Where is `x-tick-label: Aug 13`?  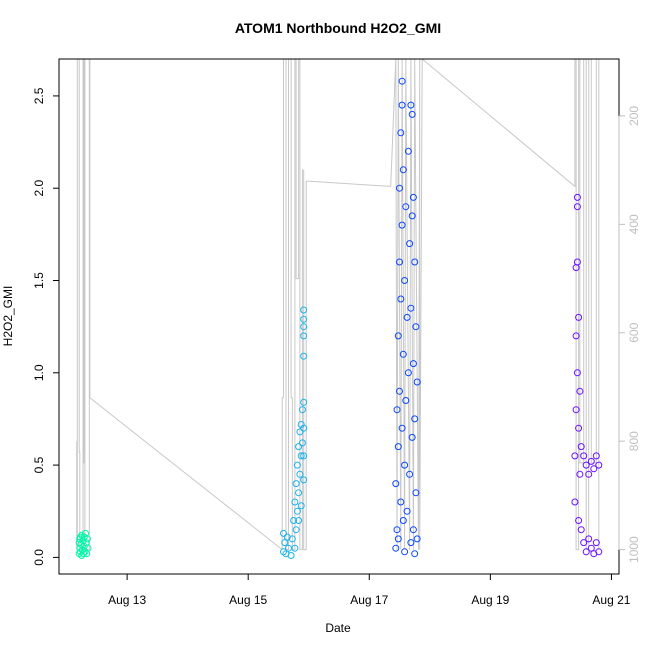
x-tick-label: Aug 13 is located at coordinates (127, 600).